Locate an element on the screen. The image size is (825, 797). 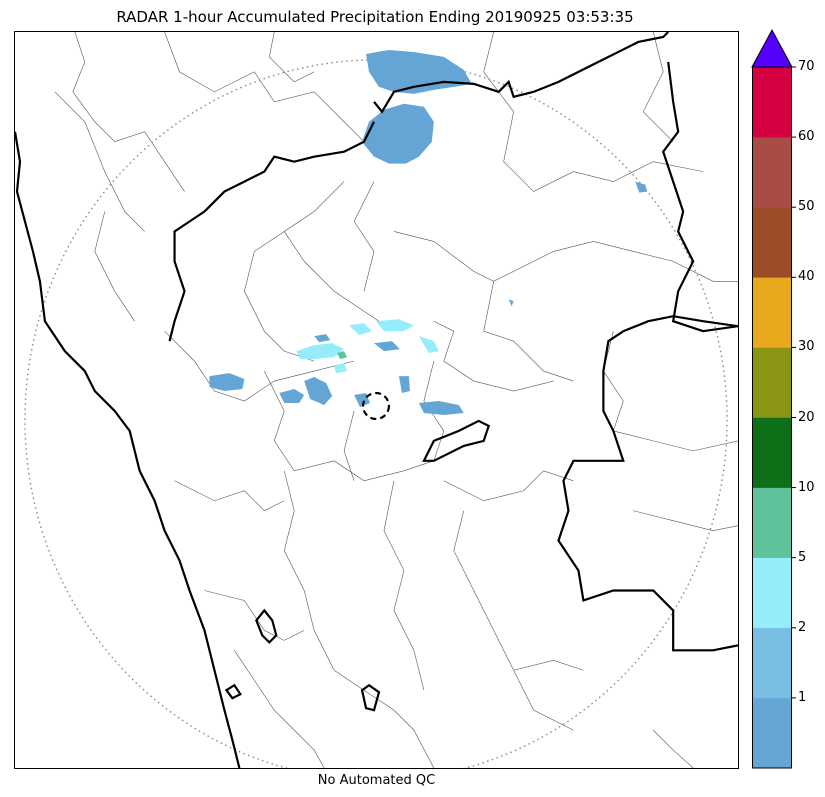
colorbar-tick-label: 60 is located at coordinates (806, 137).